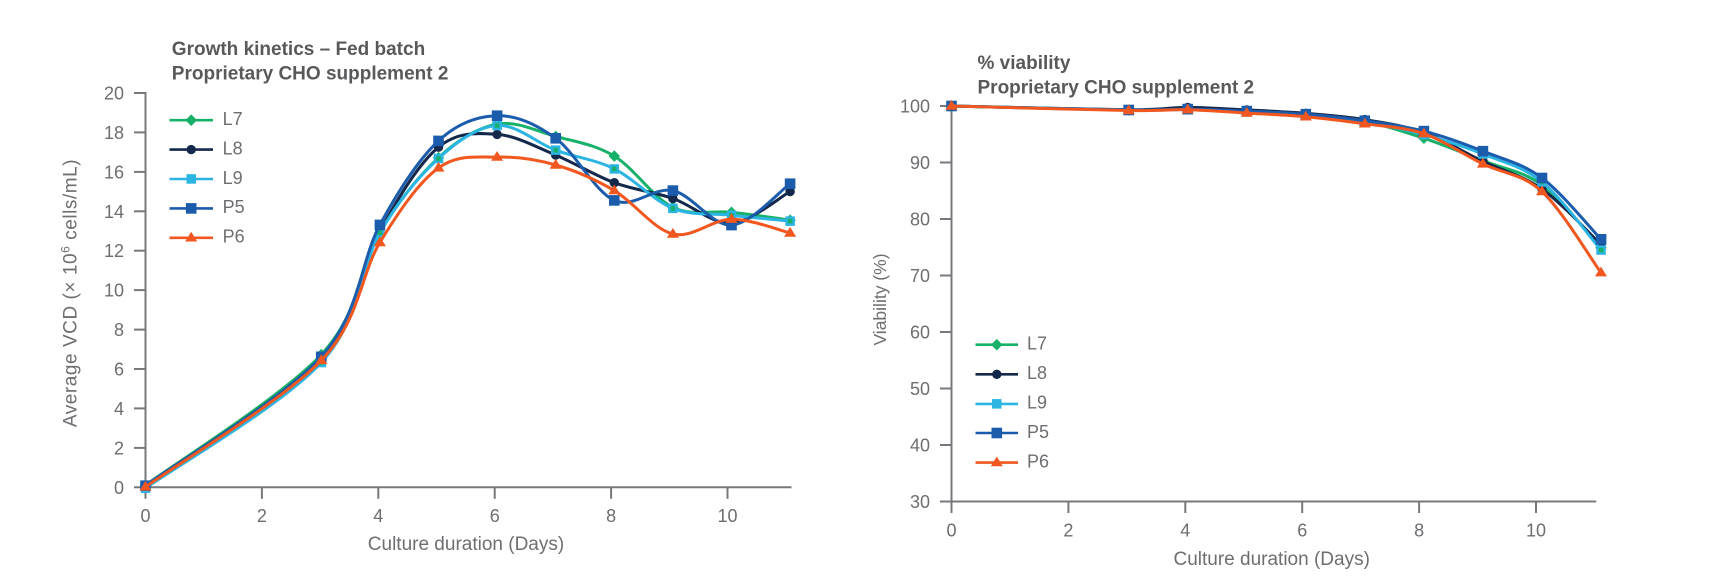  What do you see at coordinates (70, 293) in the screenshot?
I see `svg-text: Average VCD (× 106 cells/mL)` at bounding box center [70, 293].